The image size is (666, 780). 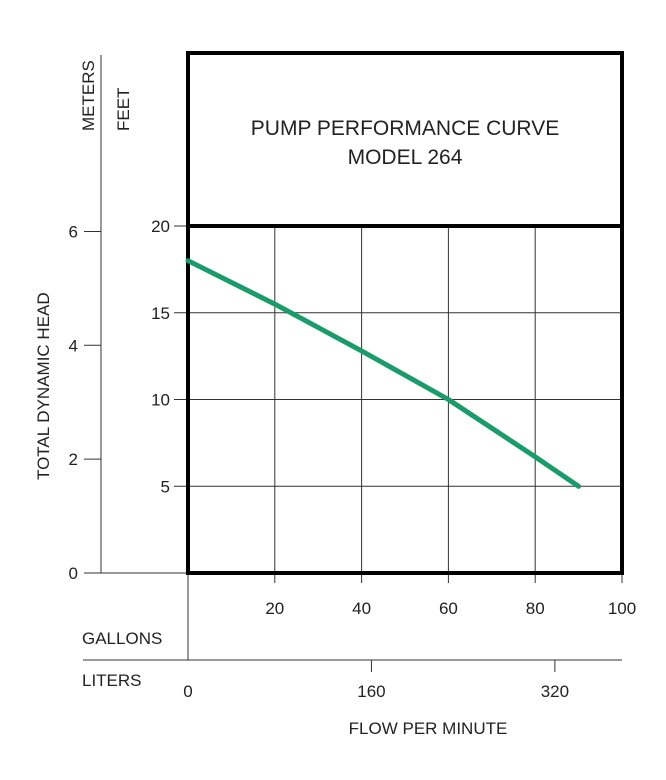 I want to click on meters-tick-label: 6, so click(x=73, y=231).